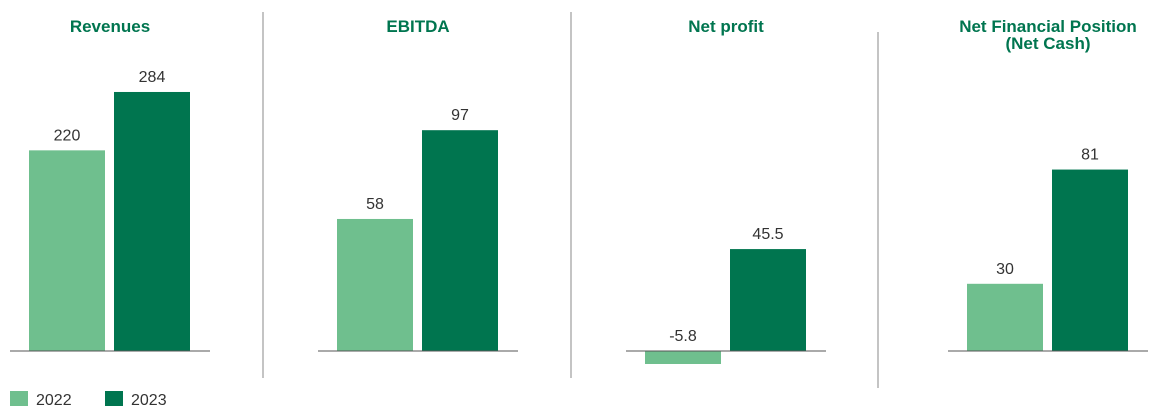  I want to click on chart-title-line: Revenues, so click(110, 26).